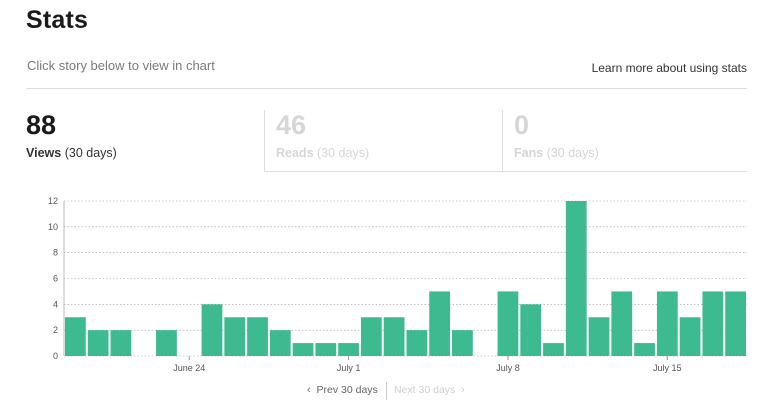  Describe the element at coordinates (189, 368) in the screenshot. I see `x-tick-label: June 24` at that location.